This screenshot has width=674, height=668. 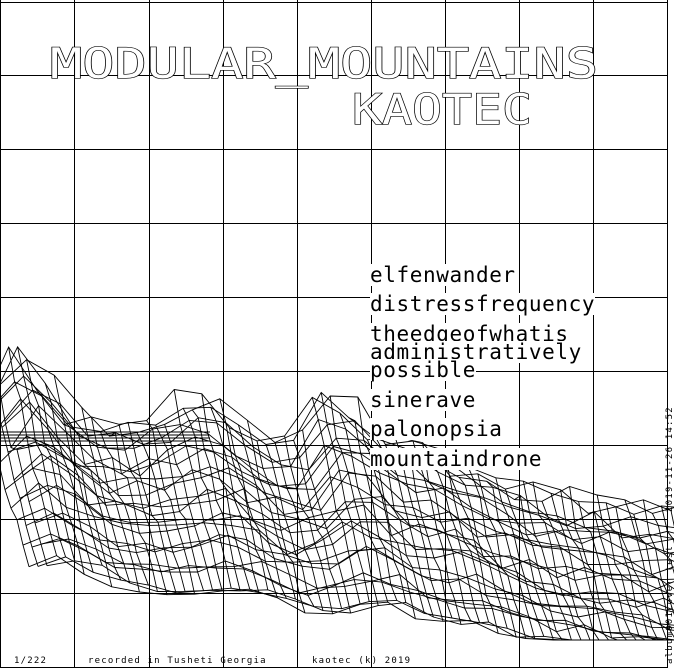 What do you see at coordinates (483, 304) in the screenshot?
I see `track-2: distressfrequency` at bounding box center [483, 304].